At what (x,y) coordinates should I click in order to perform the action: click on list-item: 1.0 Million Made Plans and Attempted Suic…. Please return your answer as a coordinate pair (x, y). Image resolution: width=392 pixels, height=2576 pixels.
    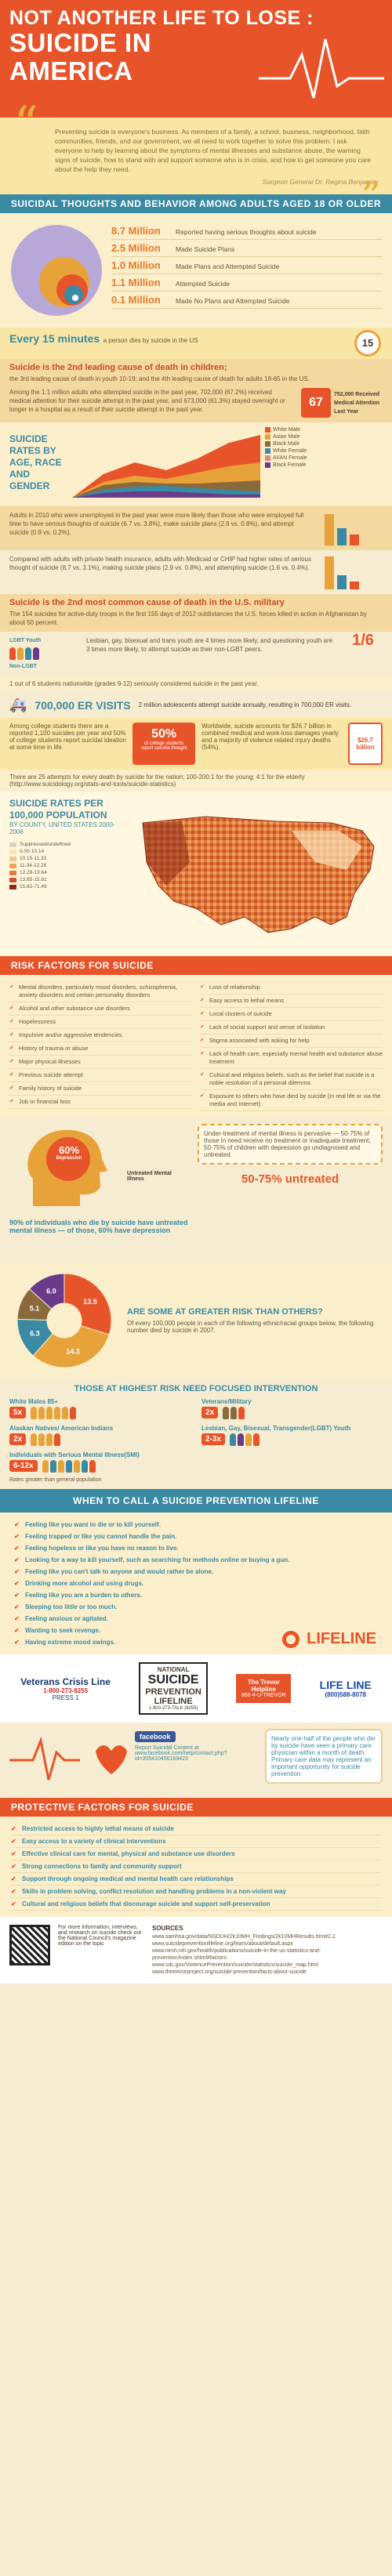
    Looking at the image, I should click on (247, 265).